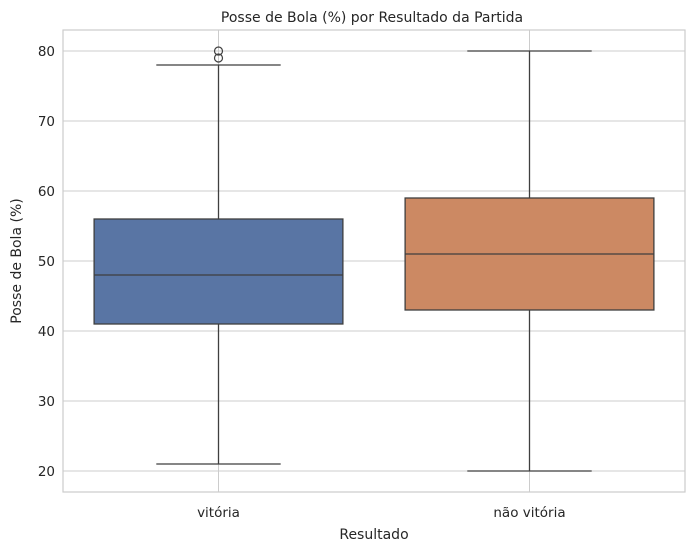  Describe the element at coordinates (218, 271) in the screenshot. I see `iqr-box` at that location.